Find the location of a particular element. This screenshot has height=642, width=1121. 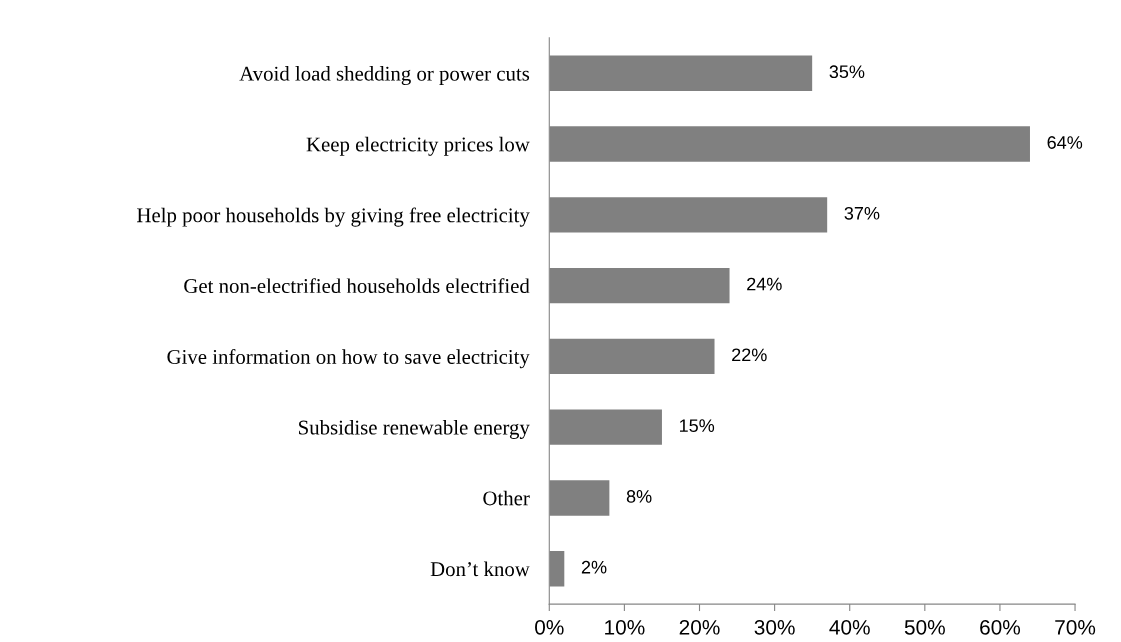

y-tick-label: Help poor households by giving free electricity is located at coordinates (333, 217).